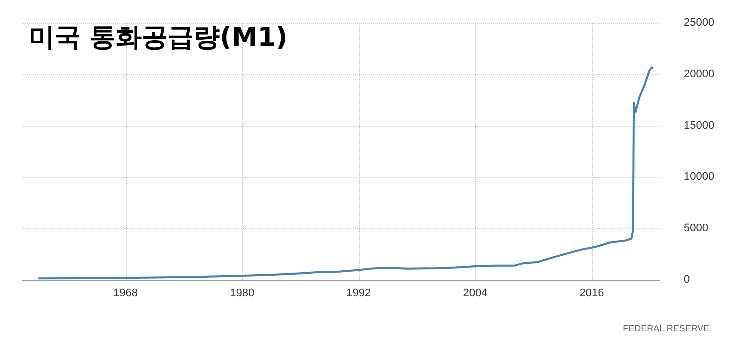  Describe the element at coordinates (359, 294) in the screenshot. I see `x-tick-label: 1992` at that location.